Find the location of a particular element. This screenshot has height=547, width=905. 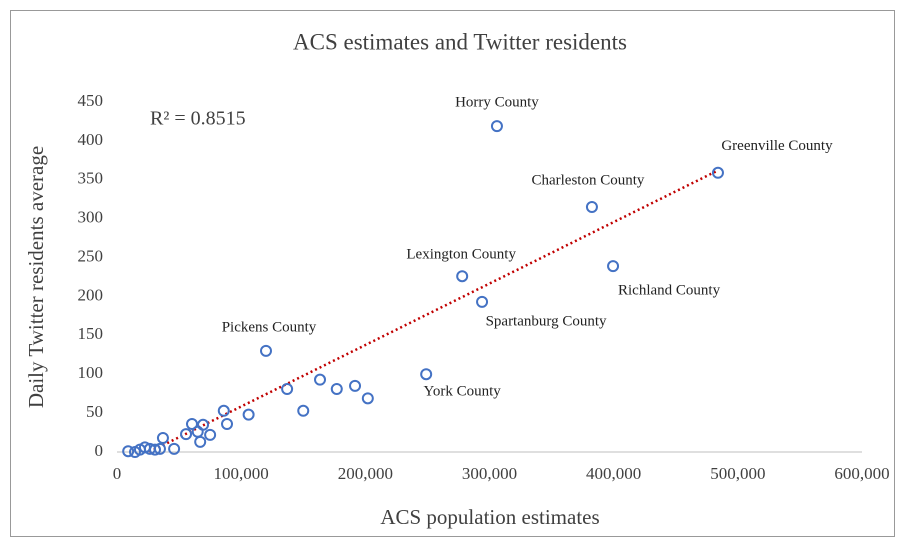

y-tick-label: 400 is located at coordinates (91, 139).